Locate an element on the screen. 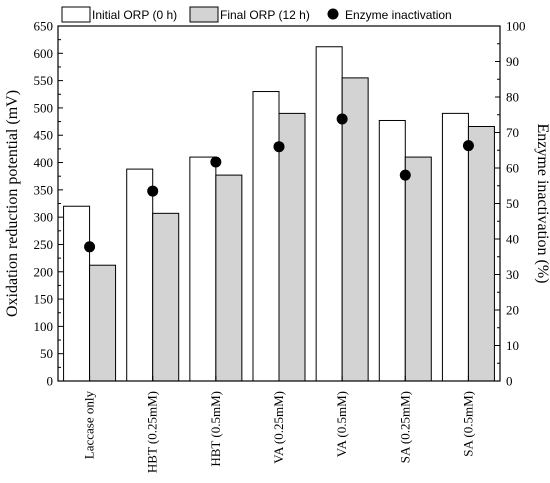  bar-final-orp-12-h-sa-0-25mm is located at coordinates (418, 269).